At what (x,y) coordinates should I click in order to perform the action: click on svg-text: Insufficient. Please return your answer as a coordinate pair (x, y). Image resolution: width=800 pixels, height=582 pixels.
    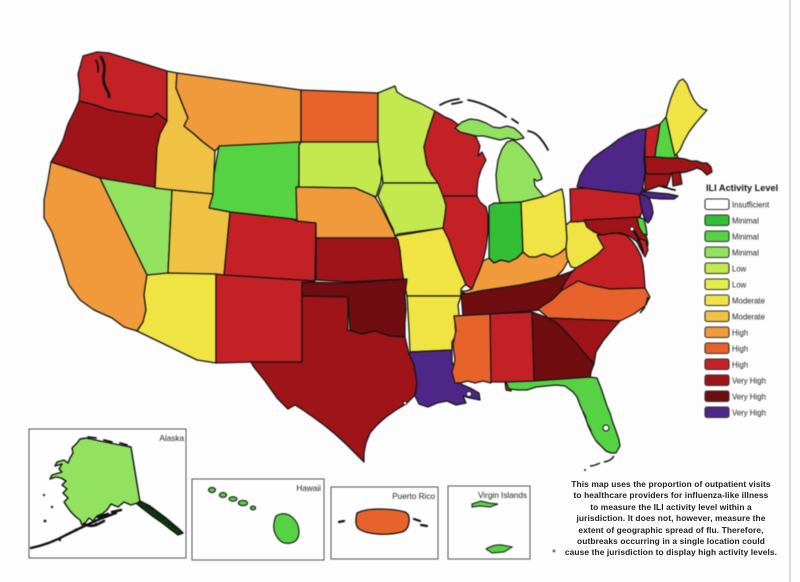
    Looking at the image, I should click on (751, 205).